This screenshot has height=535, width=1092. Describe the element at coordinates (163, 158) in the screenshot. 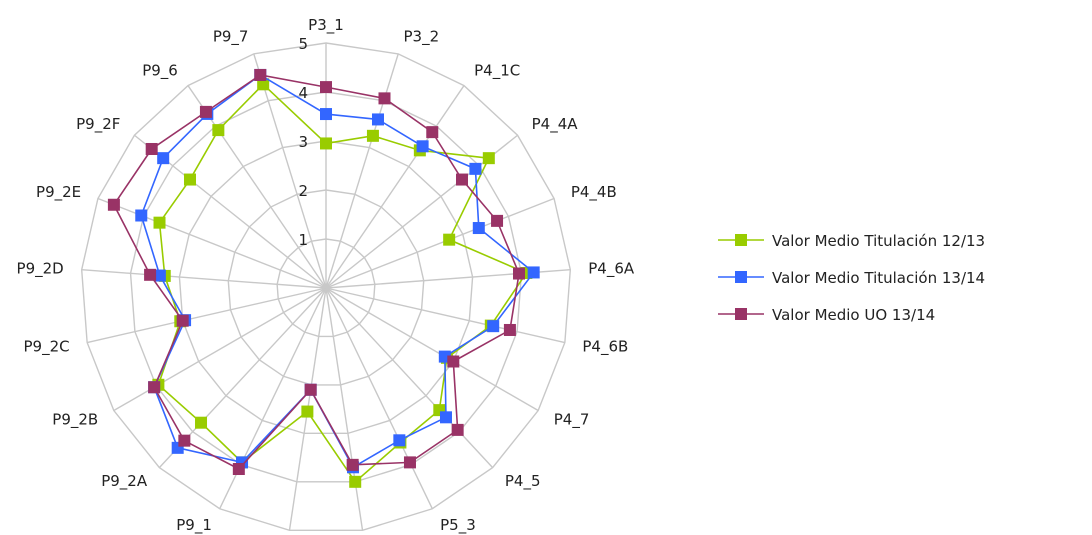

I see `data-point-2-P9_2F` at that location.